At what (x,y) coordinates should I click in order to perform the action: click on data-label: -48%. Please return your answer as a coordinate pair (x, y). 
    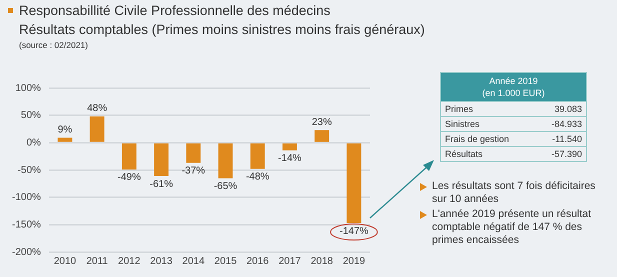
    Looking at the image, I should click on (258, 177).